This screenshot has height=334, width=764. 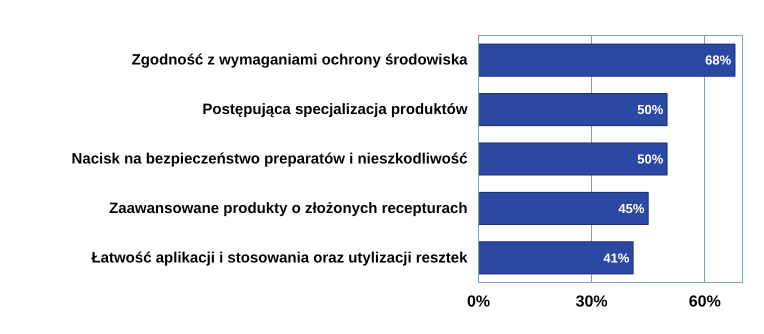 I want to click on y-tick-label: Zaawansowane produkty o złożonych recepturach, so click(x=288, y=208).